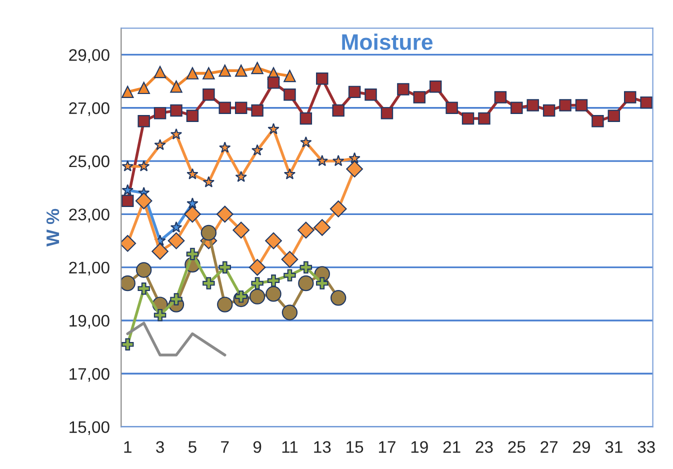 The width and height of the screenshot is (673, 469). What do you see at coordinates (128, 447) in the screenshot?
I see `x-tick-label: 1` at bounding box center [128, 447].